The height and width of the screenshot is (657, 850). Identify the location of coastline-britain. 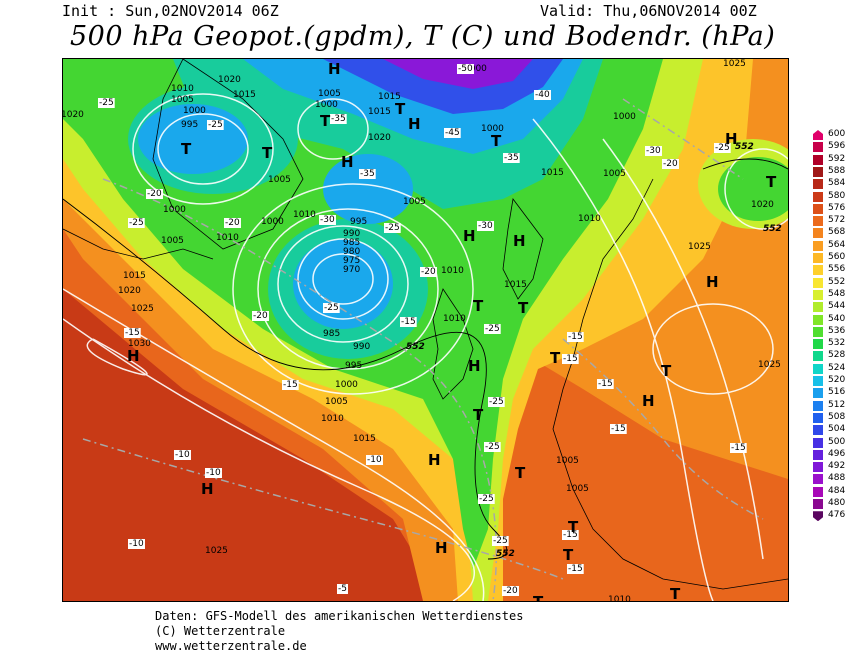
(453, 344).